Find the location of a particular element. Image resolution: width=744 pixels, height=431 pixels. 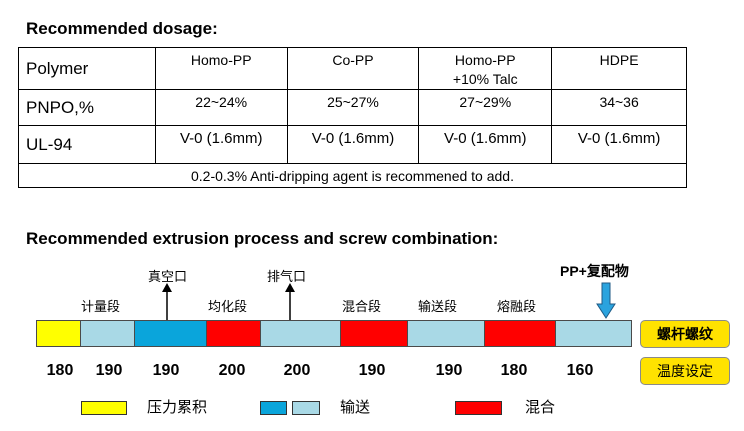

segment-label-metering: 计量段 is located at coordinates (101, 307).